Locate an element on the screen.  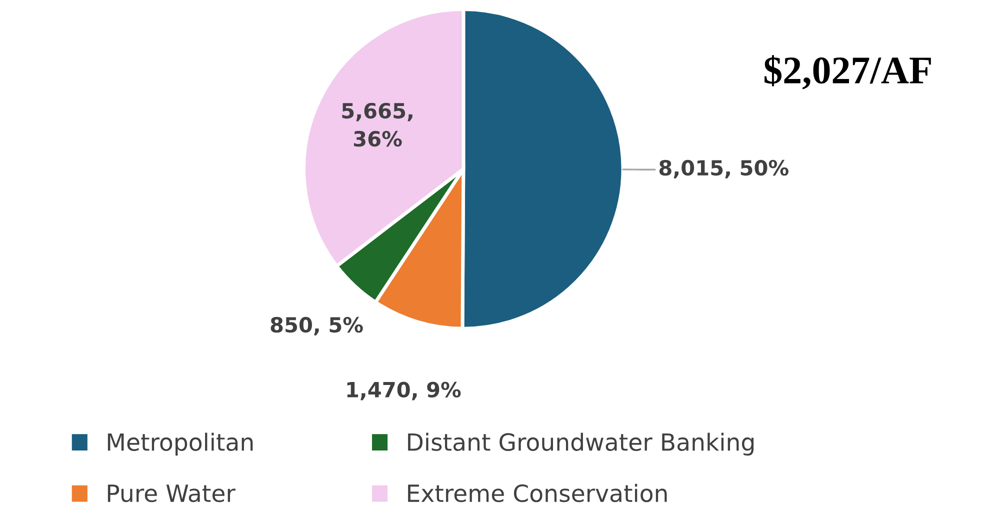
data-label: 8,015, 50% is located at coordinates (723, 169).